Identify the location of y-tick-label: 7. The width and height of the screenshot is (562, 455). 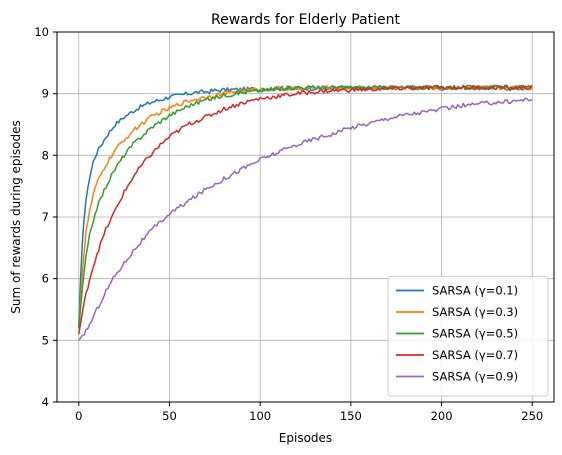
(45, 217).